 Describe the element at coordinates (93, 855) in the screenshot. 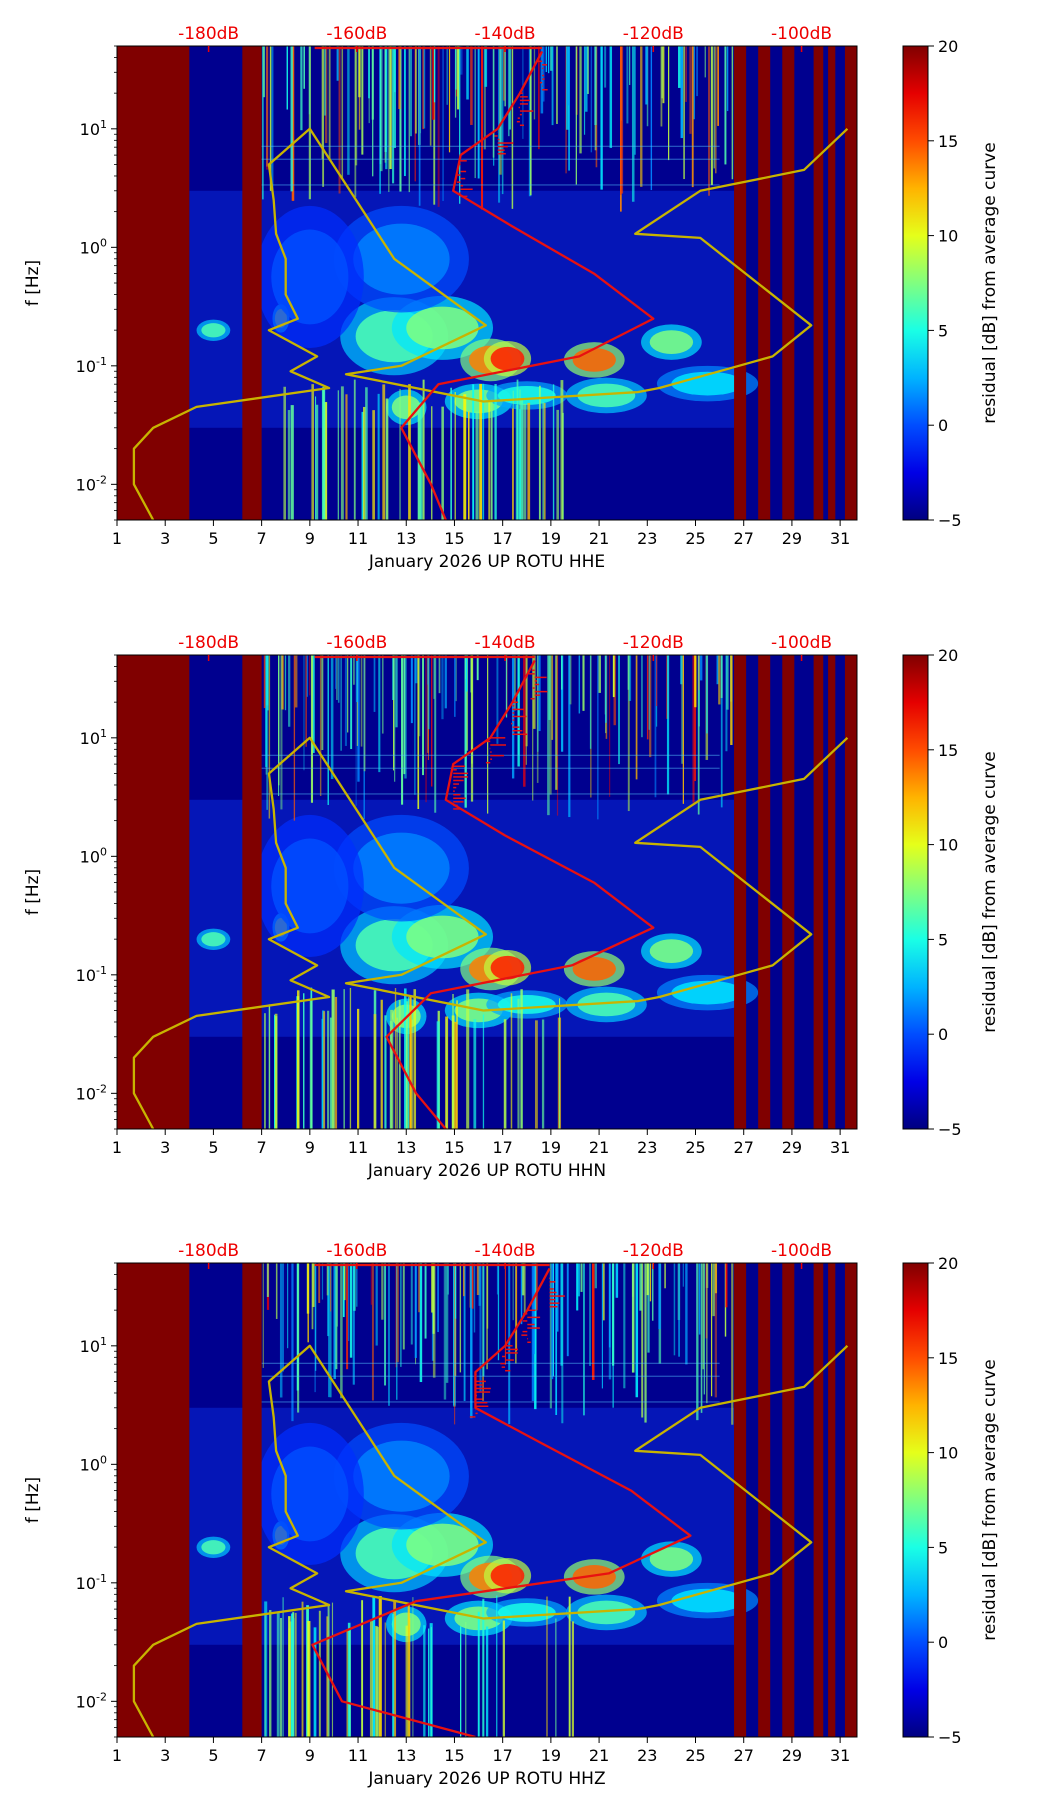

I see `y-tick-label: 10⁰` at that location.